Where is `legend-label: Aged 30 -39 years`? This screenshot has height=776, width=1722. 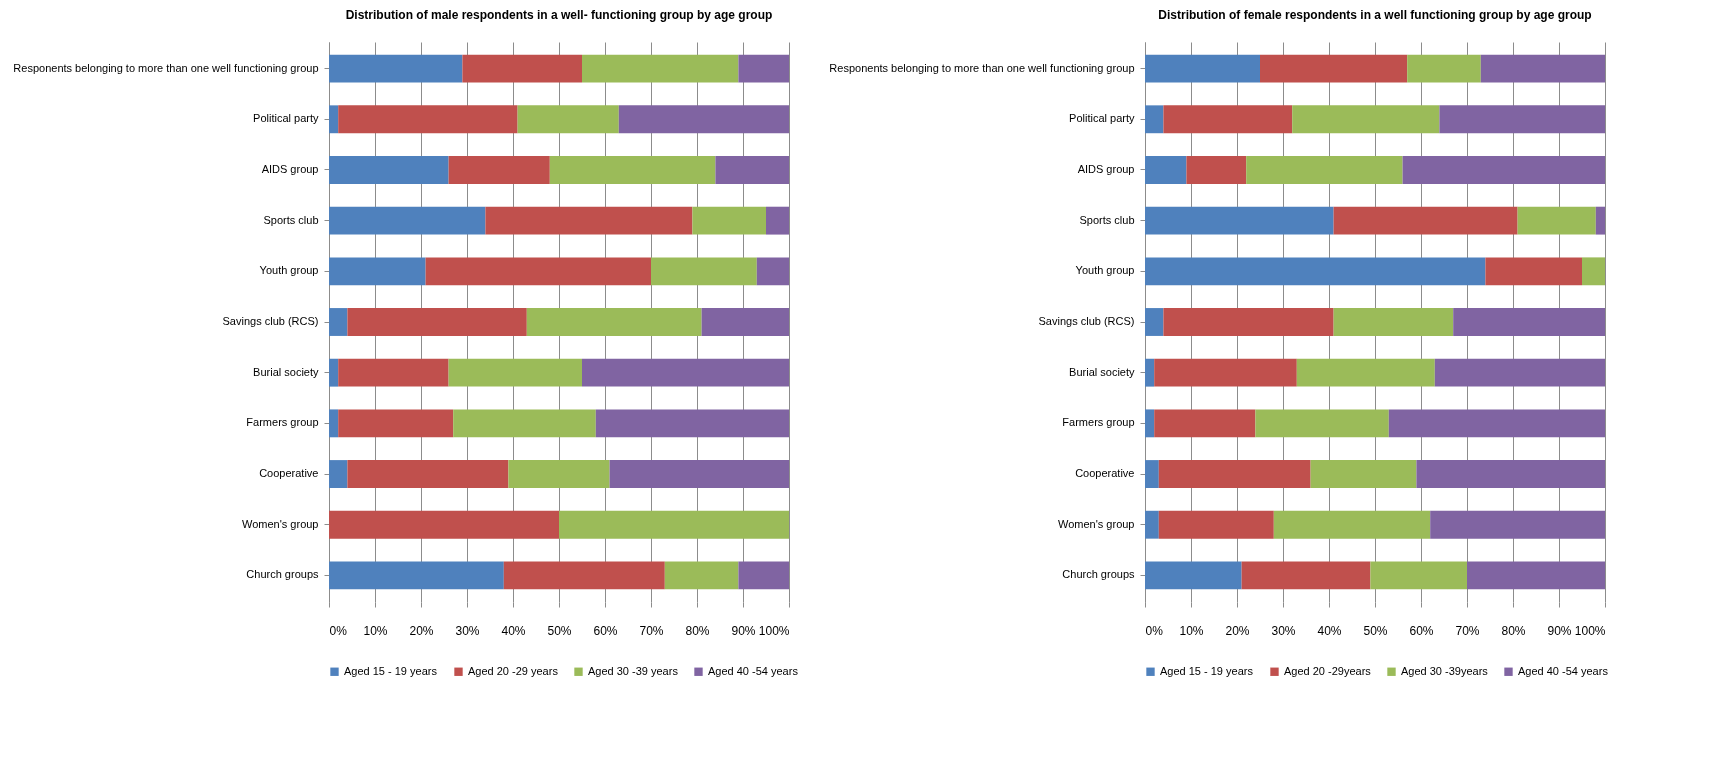
legend-label: Aged 30 -39 years is located at coordinates (633, 670).